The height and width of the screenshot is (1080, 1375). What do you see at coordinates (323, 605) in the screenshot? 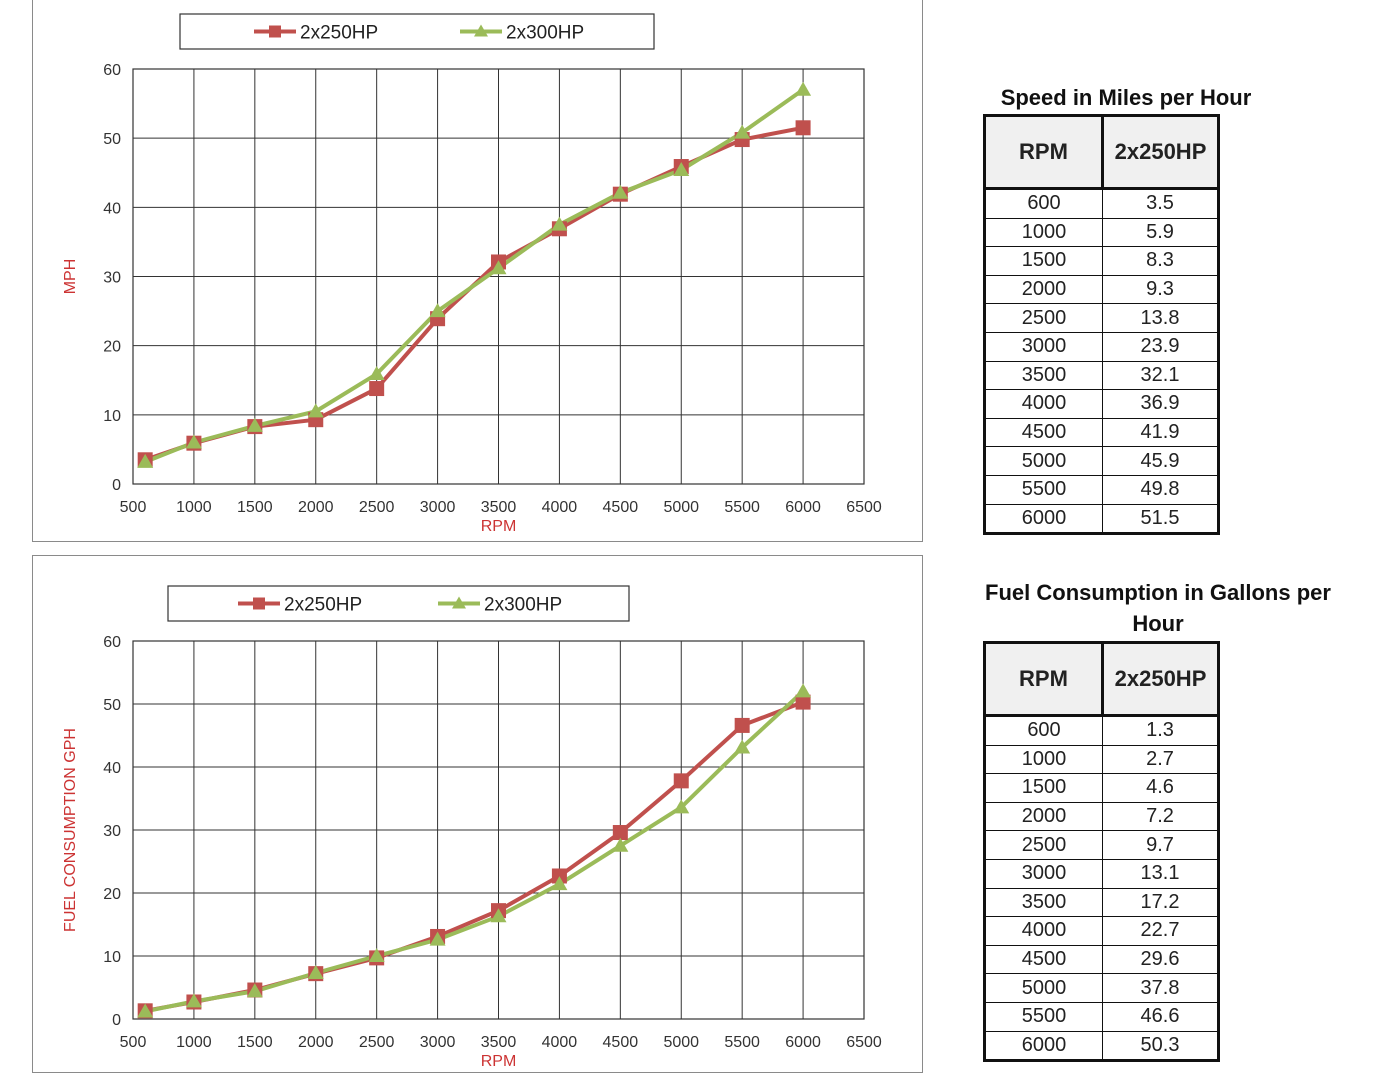
I see `legend-label: 2x250HP` at bounding box center [323, 605].